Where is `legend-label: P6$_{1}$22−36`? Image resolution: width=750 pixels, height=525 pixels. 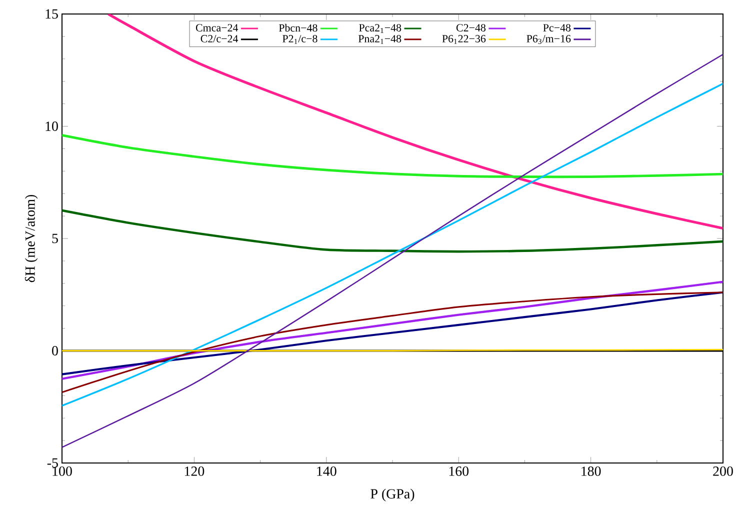 legend-label: P6$_{1}$22−36 is located at coordinates (464, 39).